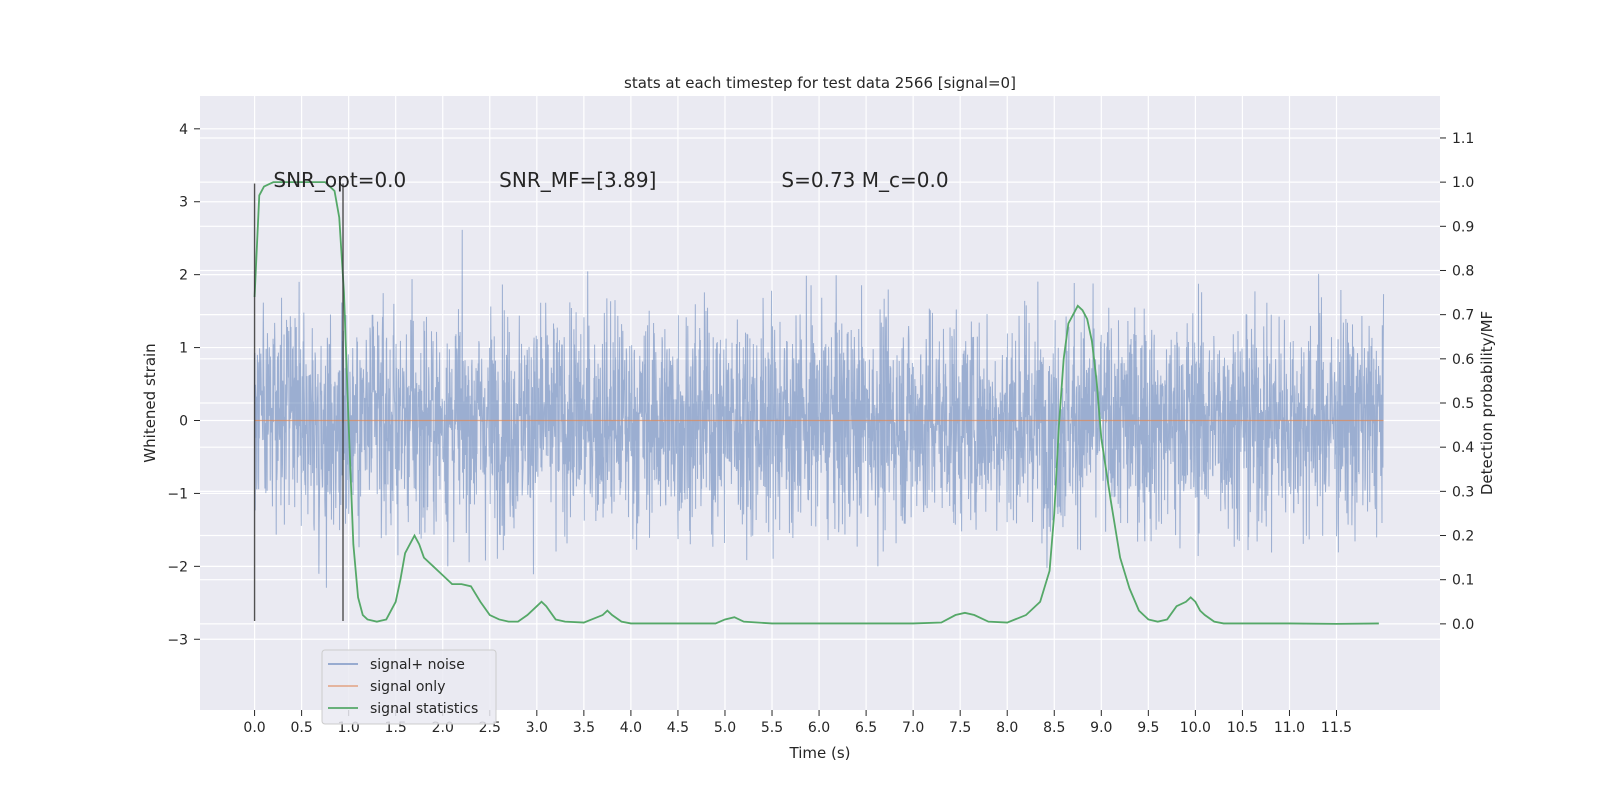 This screenshot has width=1600, height=800. I want to click on legend-entry: signal statistics, so click(424, 709).